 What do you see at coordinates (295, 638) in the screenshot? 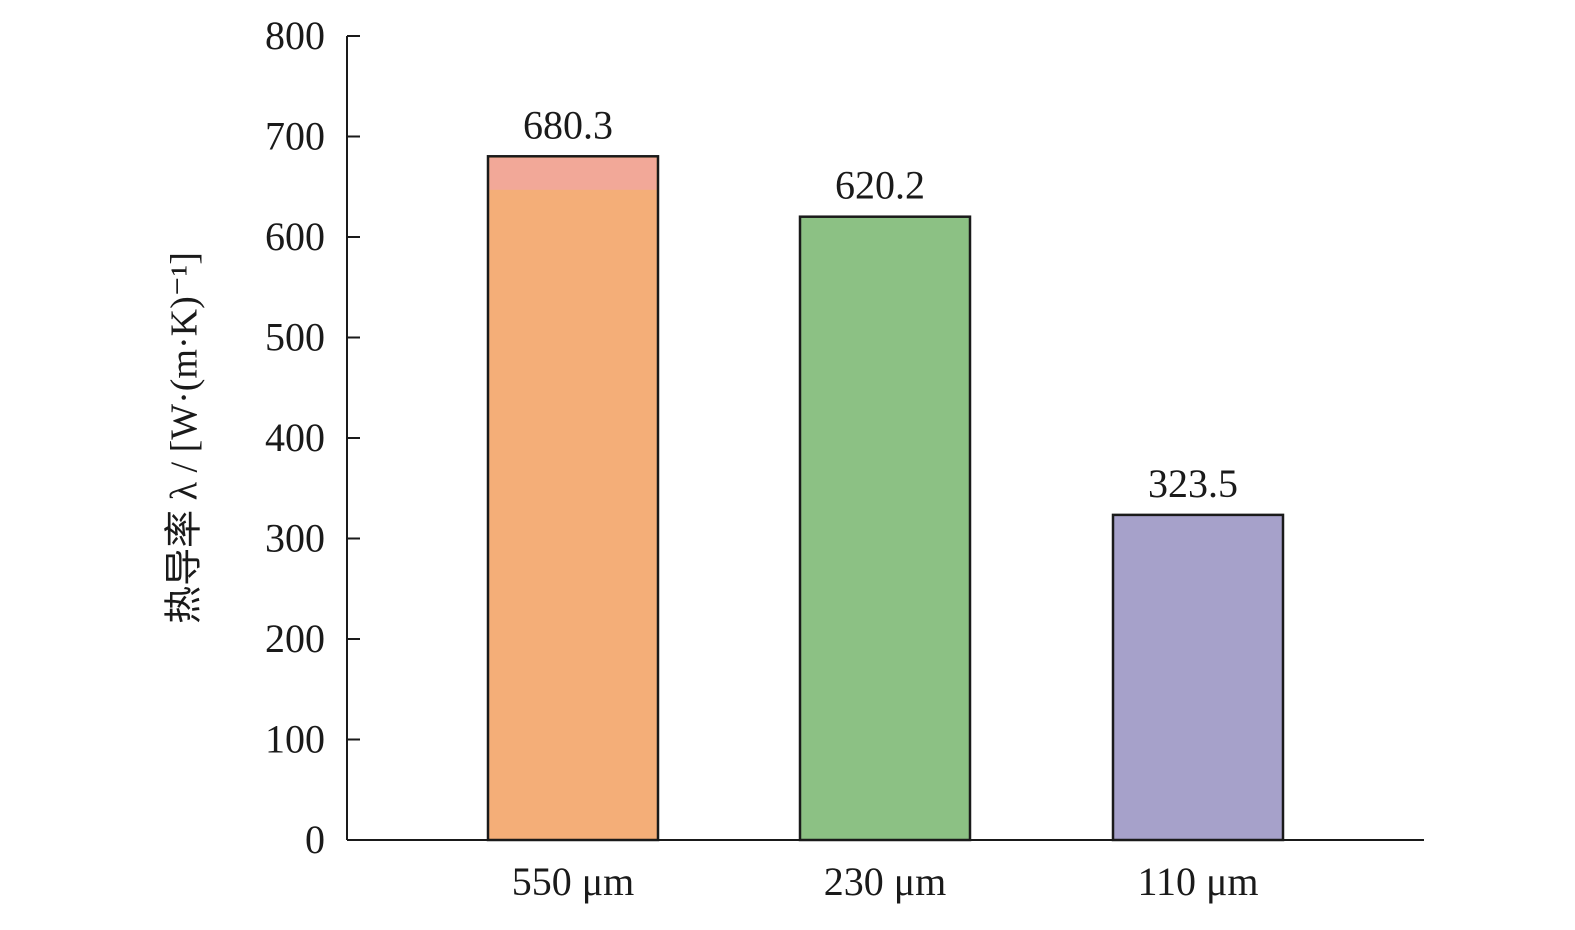
I see `y-tick-label: 200` at bounding box center [295, 638].